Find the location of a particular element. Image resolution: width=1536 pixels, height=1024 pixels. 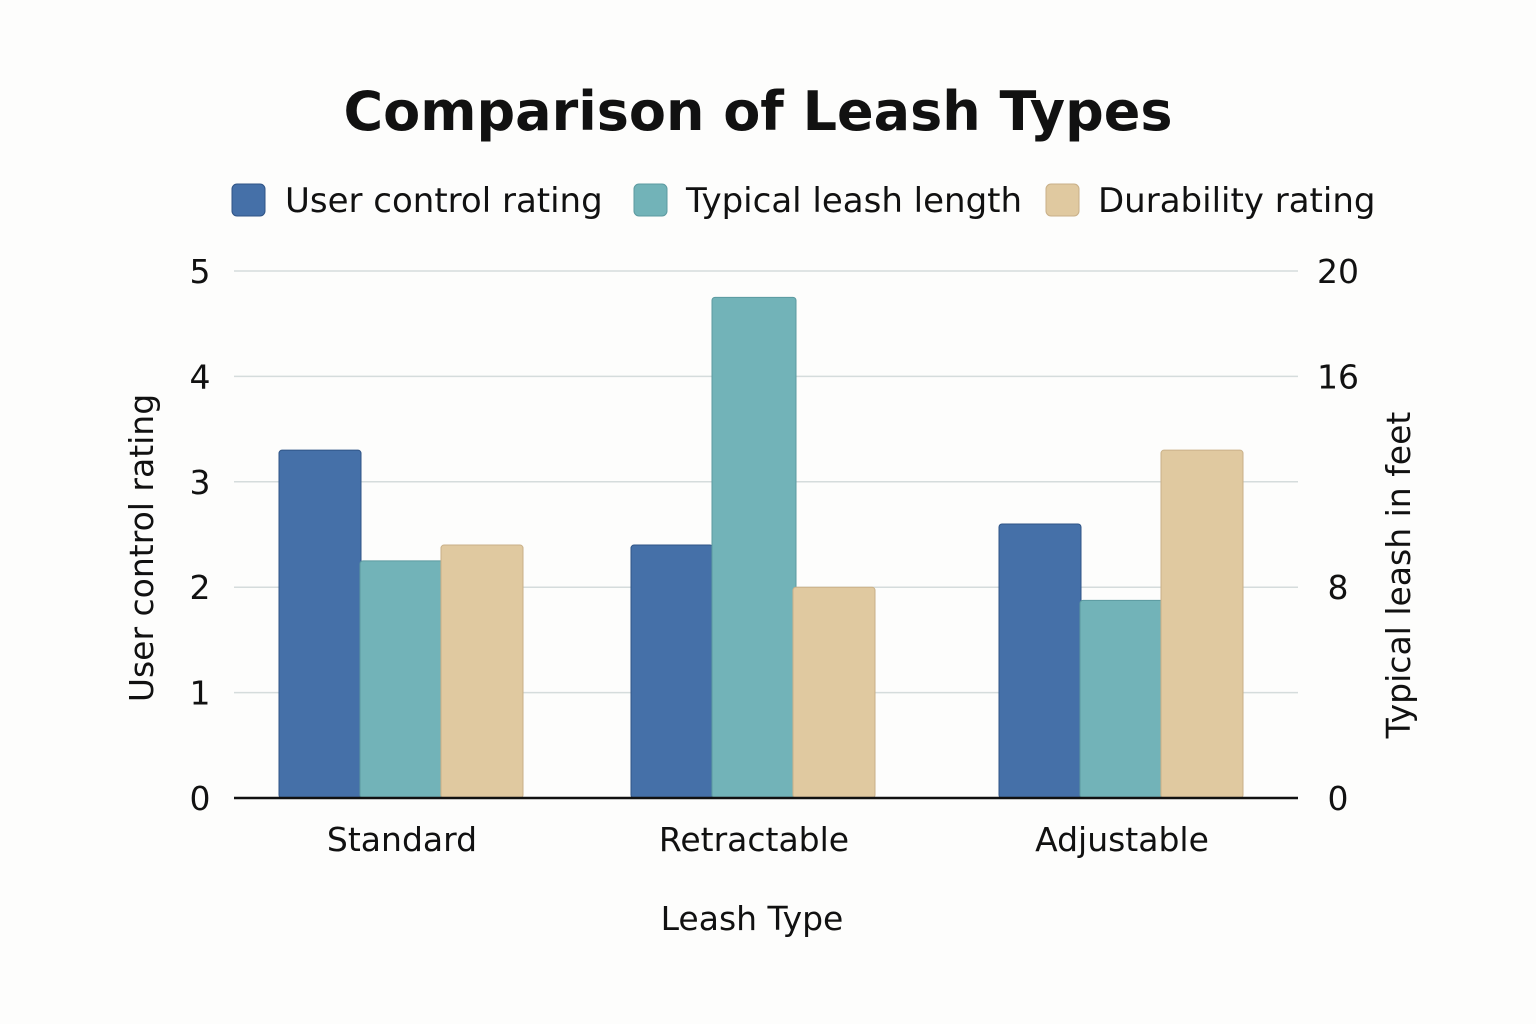

legend-label-leash-length: Typical leash length is located at coordinates (853, 201).